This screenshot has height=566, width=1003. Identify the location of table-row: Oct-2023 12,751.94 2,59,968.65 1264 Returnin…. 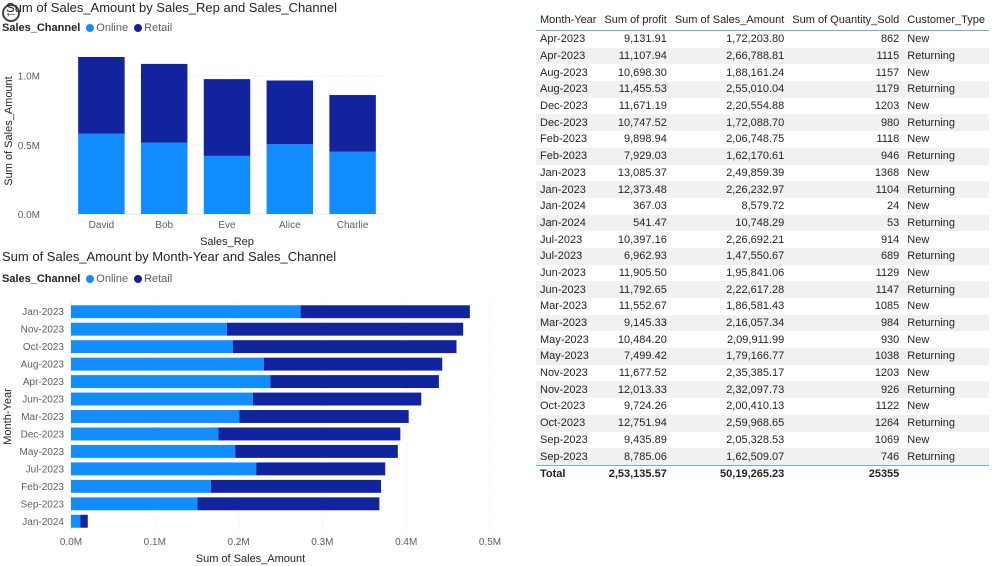
(762, 423).